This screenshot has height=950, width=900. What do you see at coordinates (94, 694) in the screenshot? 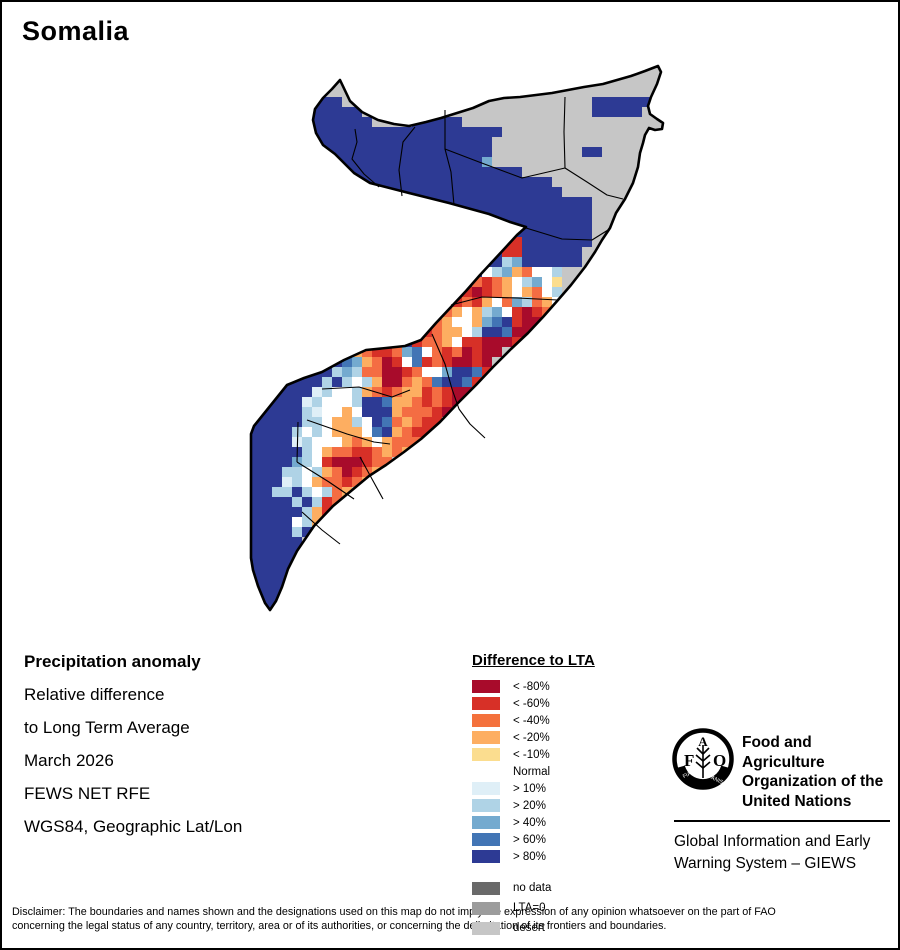
I see `map-info-line: Relative difference` at bounding box center [94, 694].